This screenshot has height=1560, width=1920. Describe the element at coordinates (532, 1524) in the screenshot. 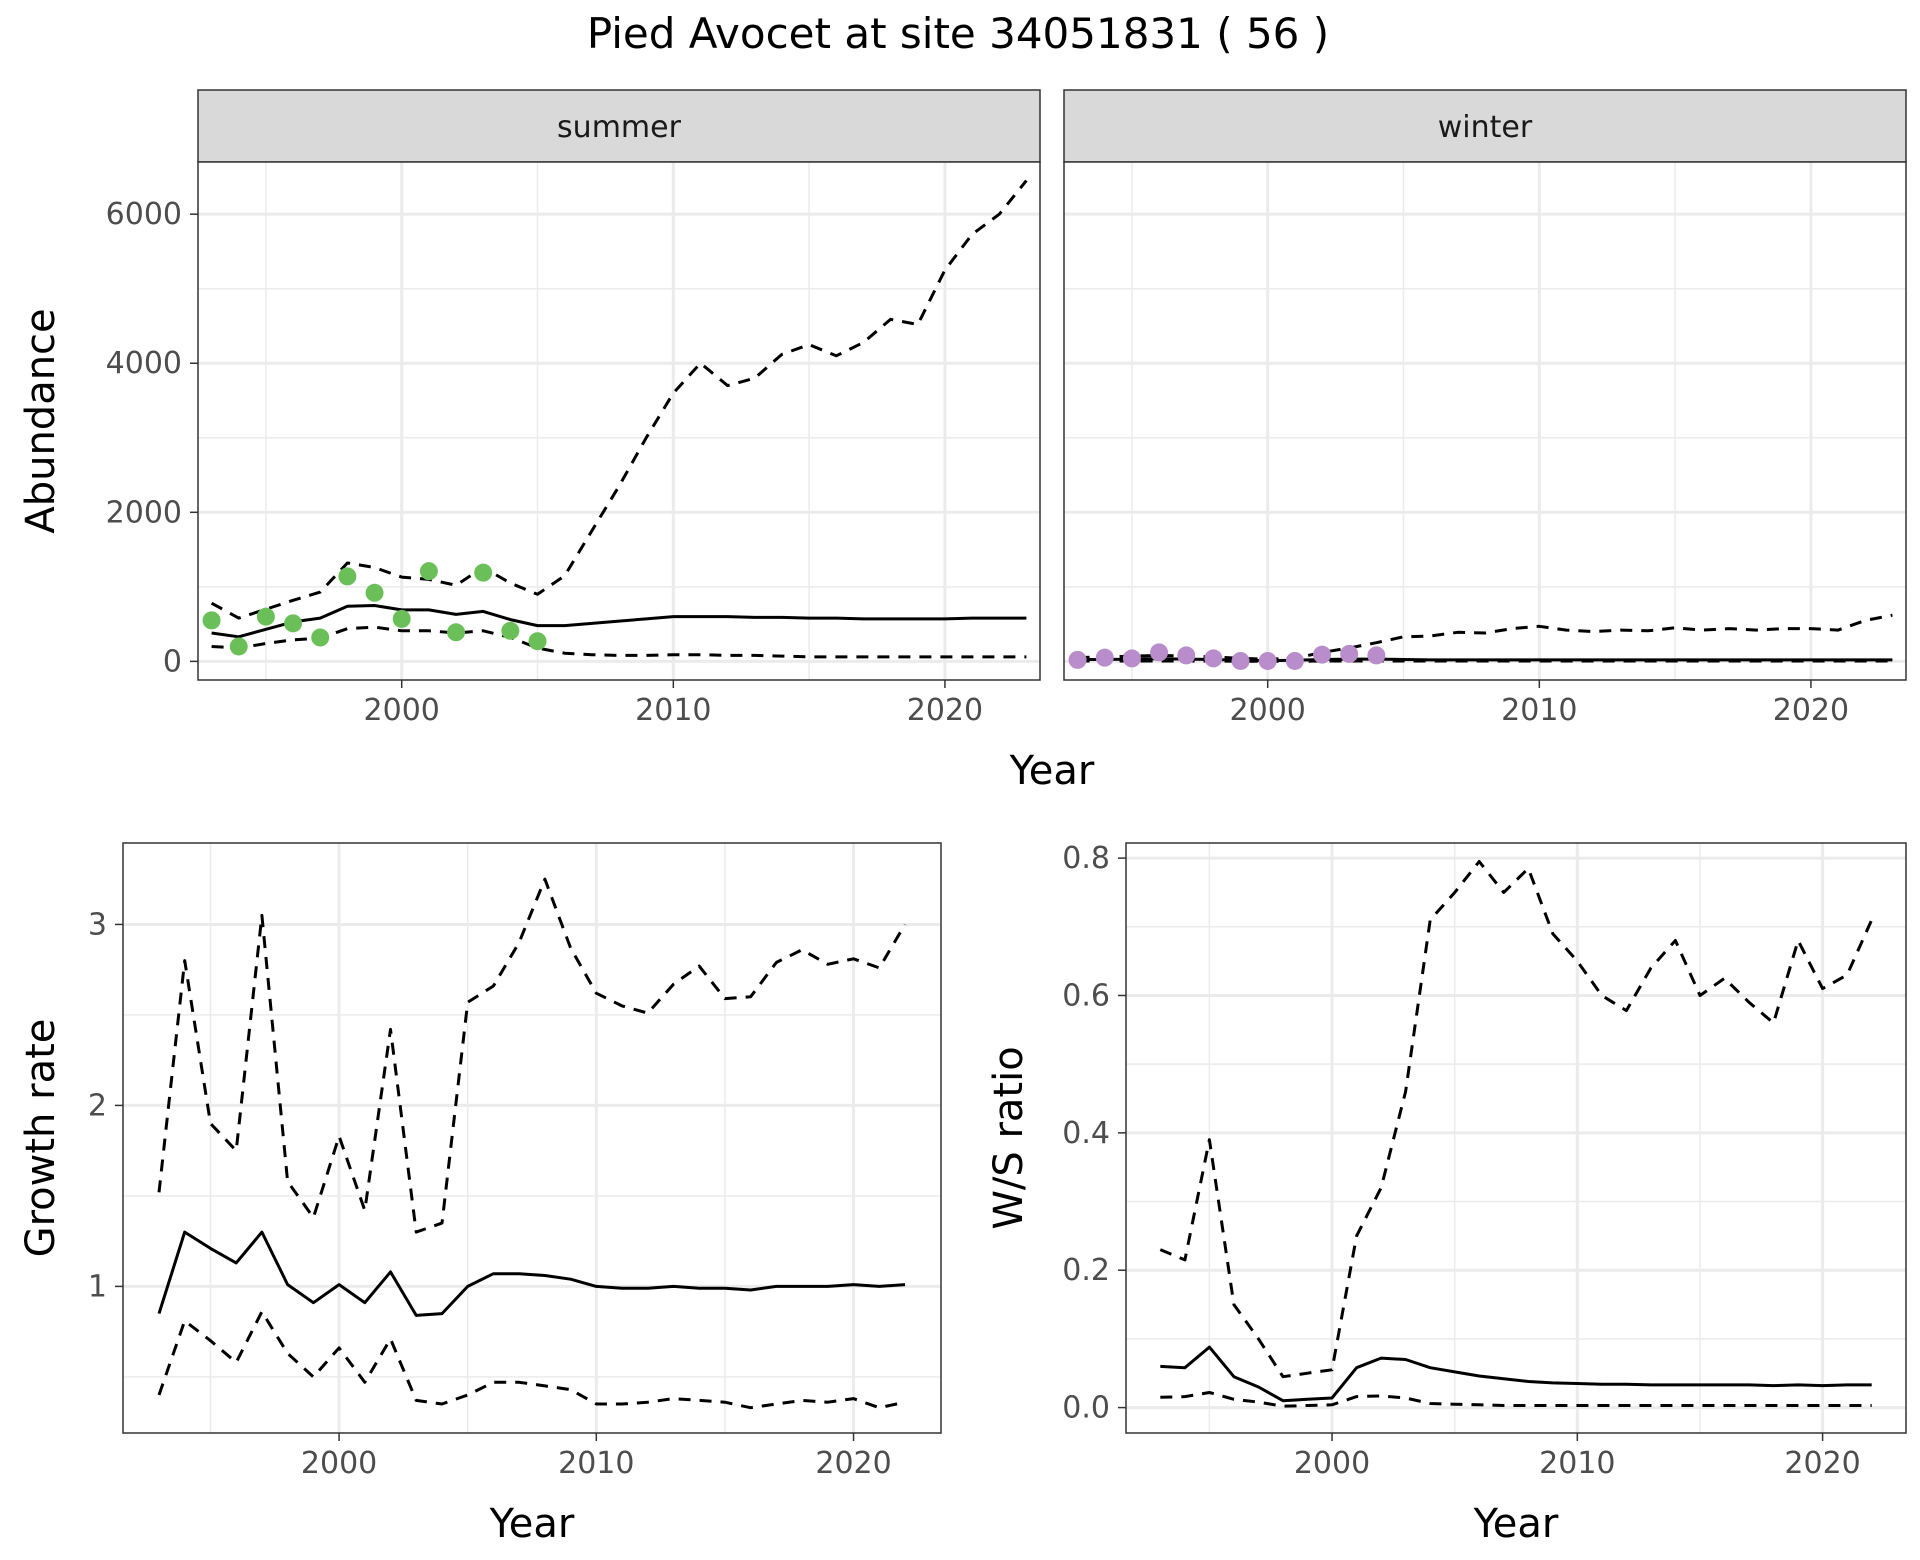

I see `growth-x-label: Year` at that location.